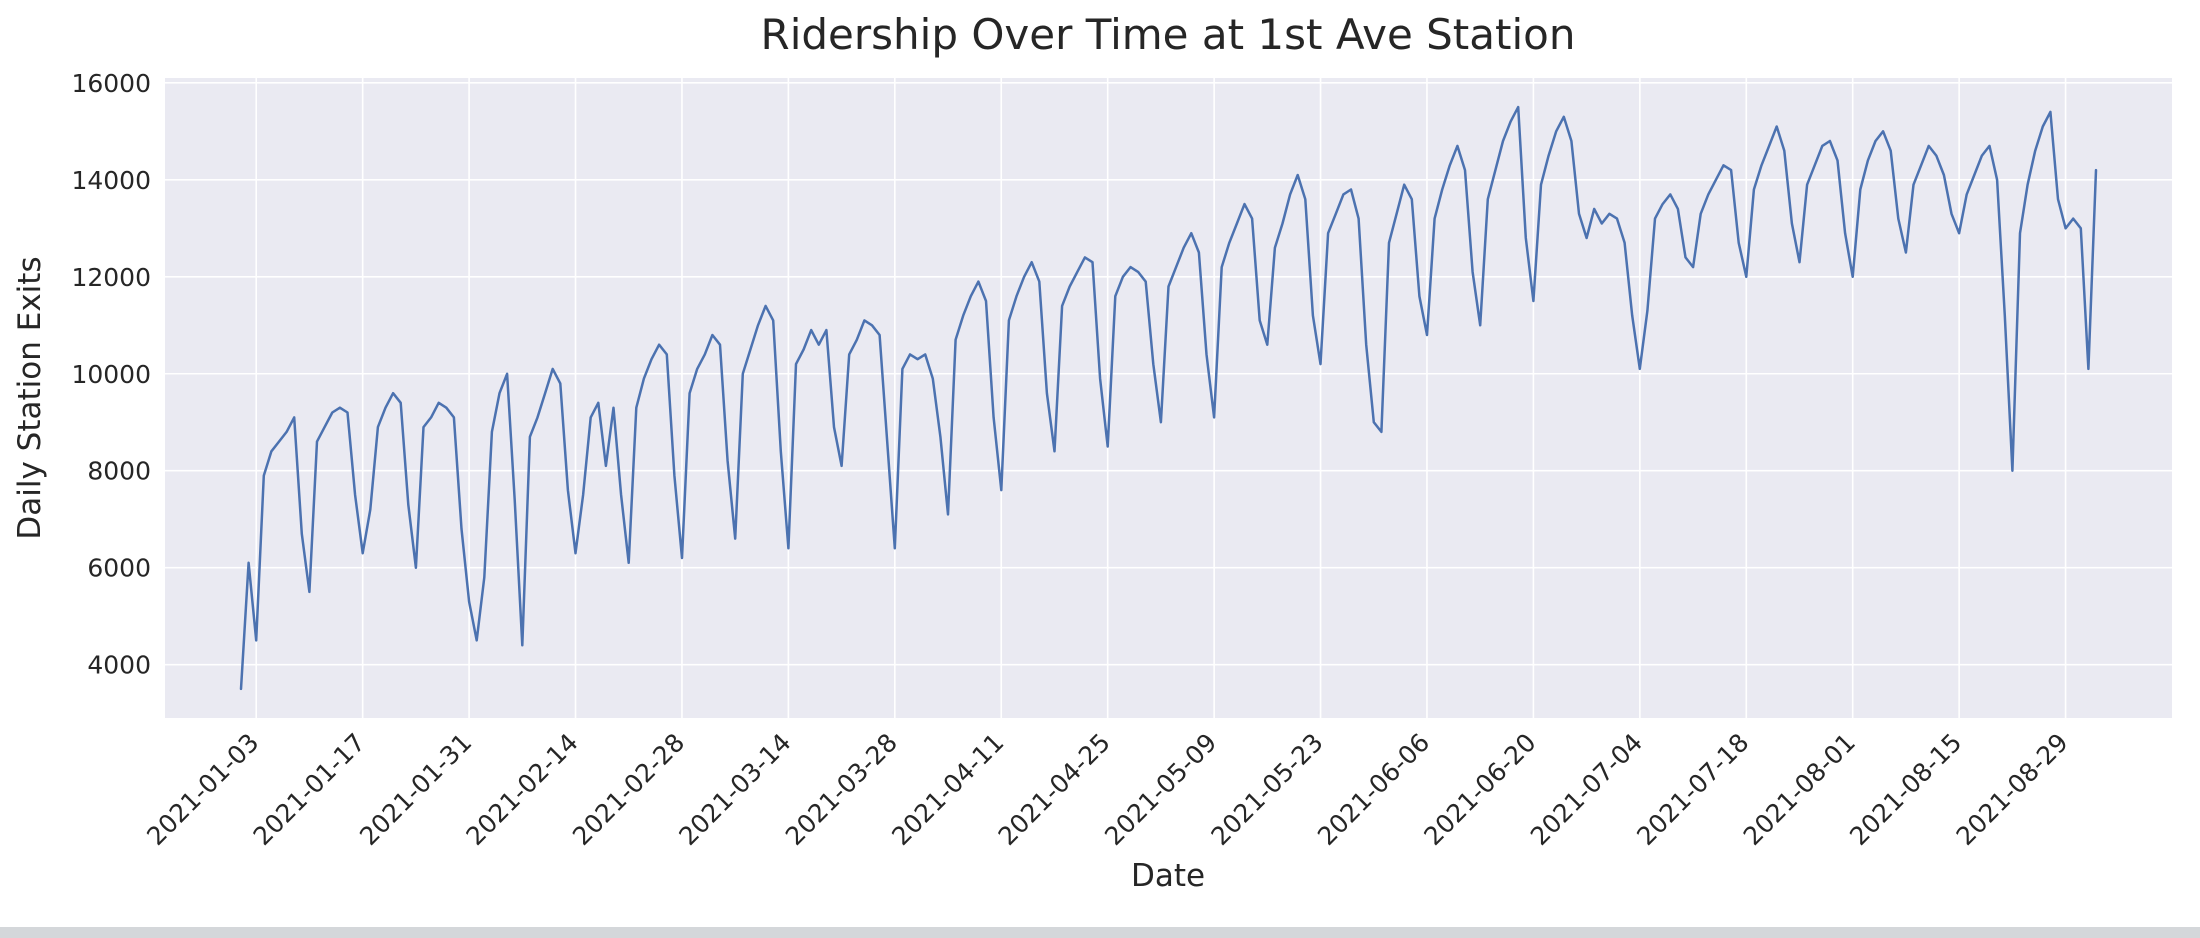 This screenshot has height=938, width=2200. What do you see at coordinates (522, 789) in the screenshot?
I see `x-tick-label: 2021-02-14` at bounding box center [522, 789].